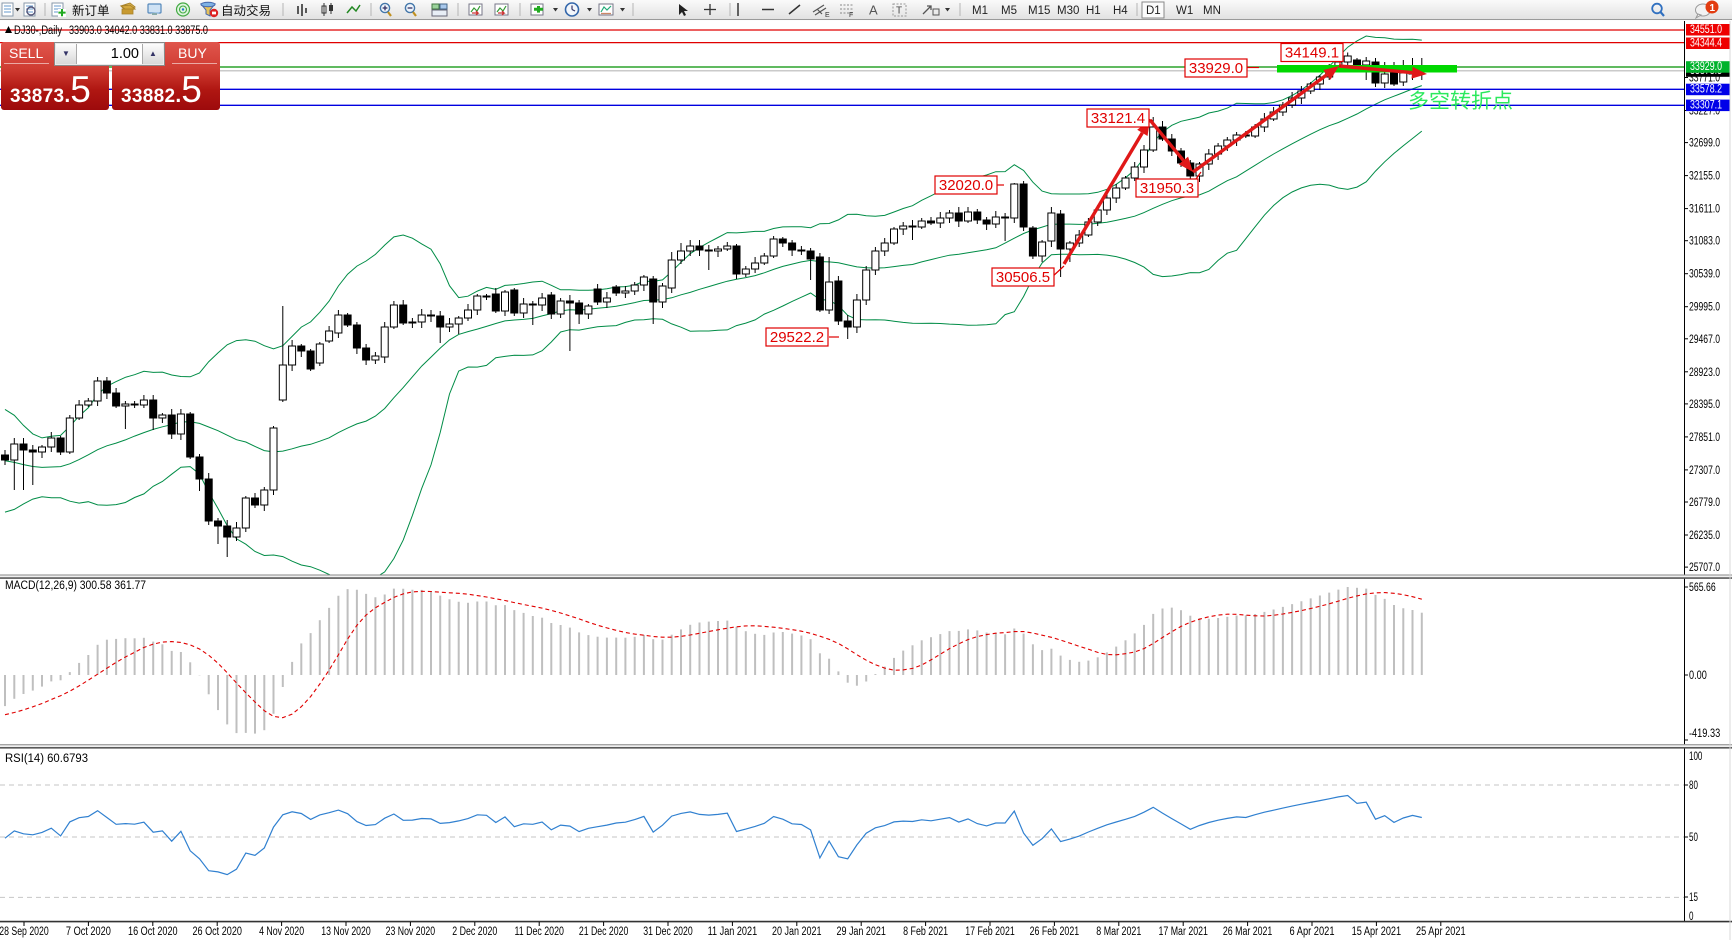  Describe the element at coordinates (1706, 43) in the screenshot. I see `svg-text: 34344.4` at that location.